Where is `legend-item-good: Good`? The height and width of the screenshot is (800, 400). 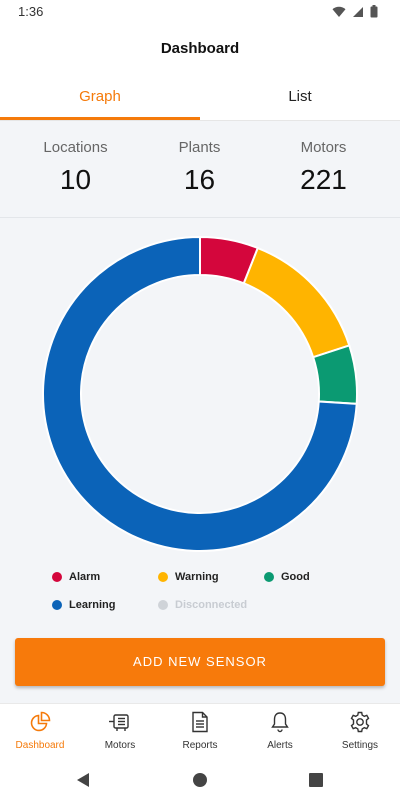 legend-item-good: Good is located at coordinates (287, 577).